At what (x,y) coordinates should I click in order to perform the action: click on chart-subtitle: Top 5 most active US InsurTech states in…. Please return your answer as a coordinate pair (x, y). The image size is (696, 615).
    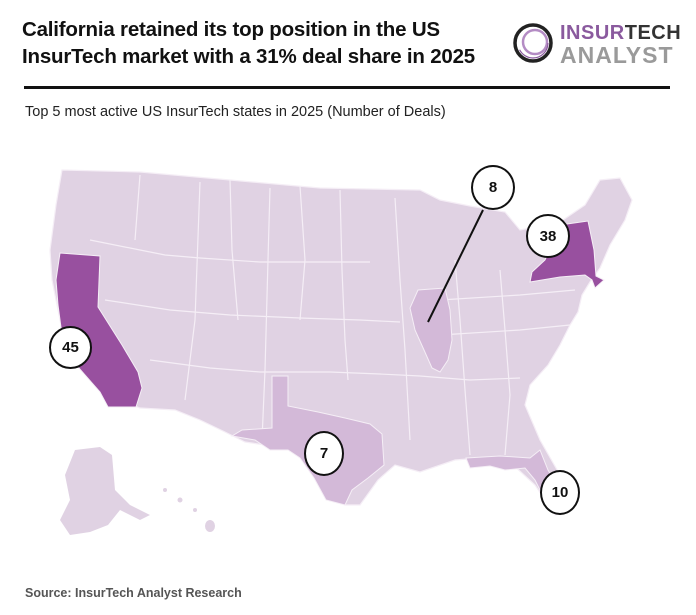
    Looking at the image, I should click on (235, 112).